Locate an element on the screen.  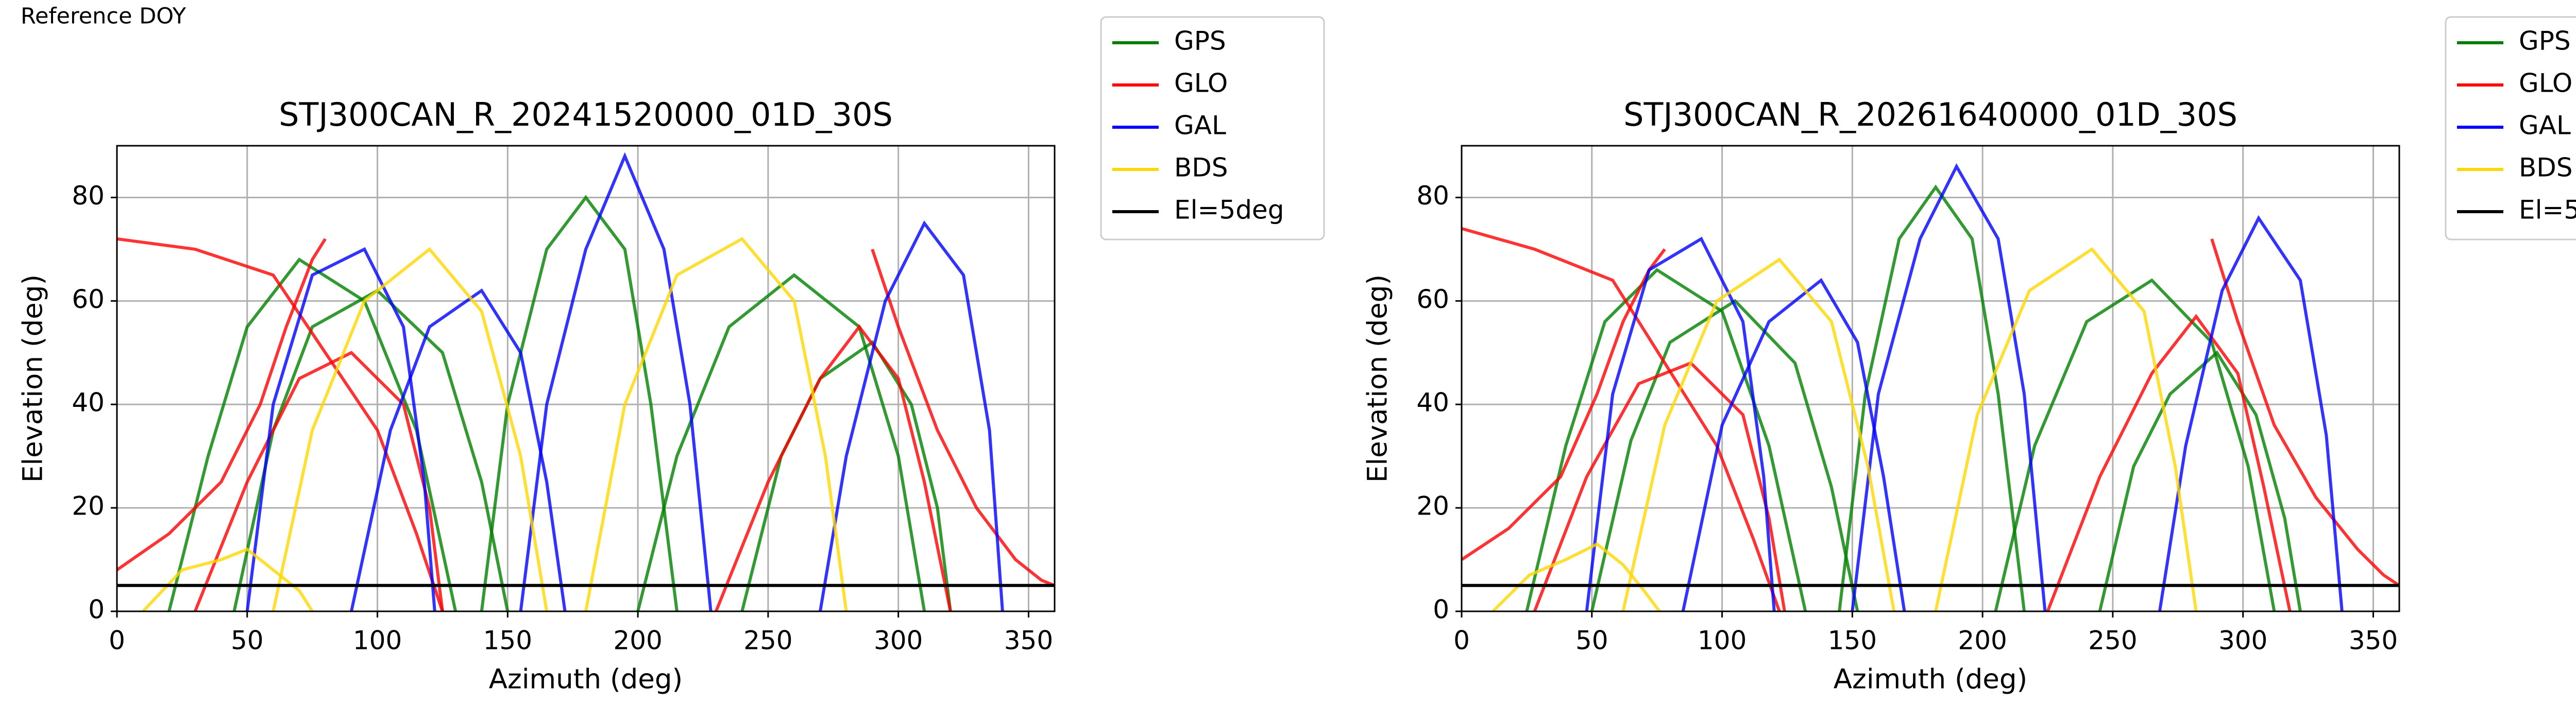
chart-title: STJ300CAN_R_20261640000_01D_30S is located at coordinates (1930, 114).